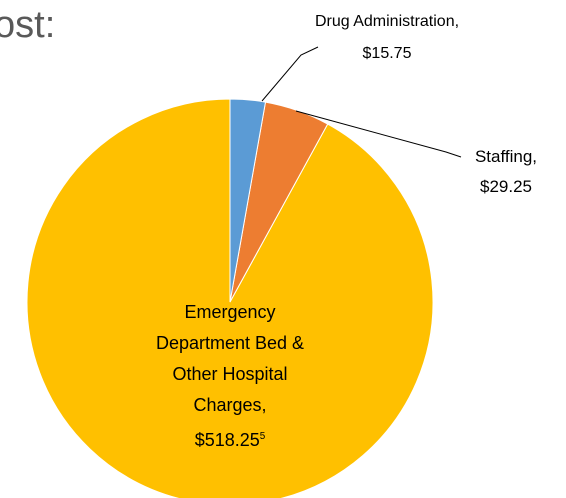 The height and width of the screenshot is (498, 566). Describe the element at coordinates (248, 200) in the screenshot. I see `pie-slice` at that location.